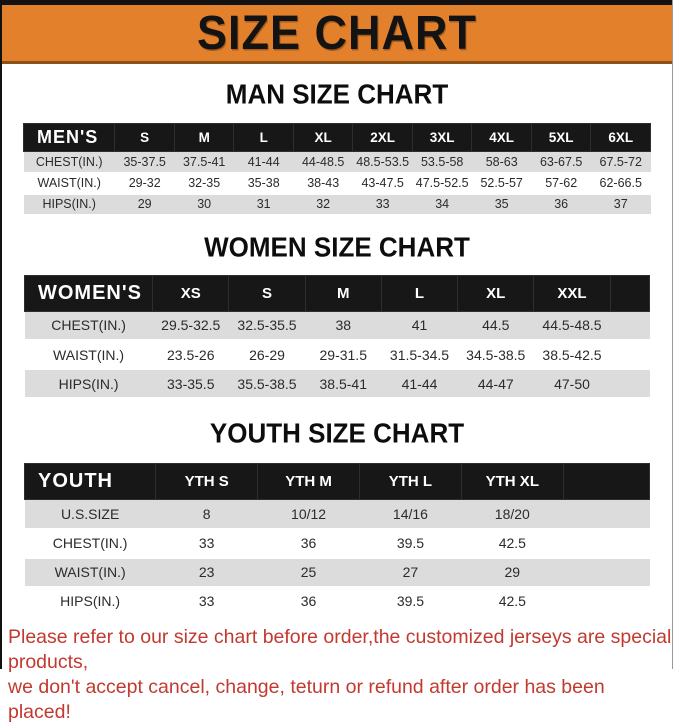  Describe the element at coordinates (442, 137) in the screenshot. I see `size-column-header: 3XL` at that location.